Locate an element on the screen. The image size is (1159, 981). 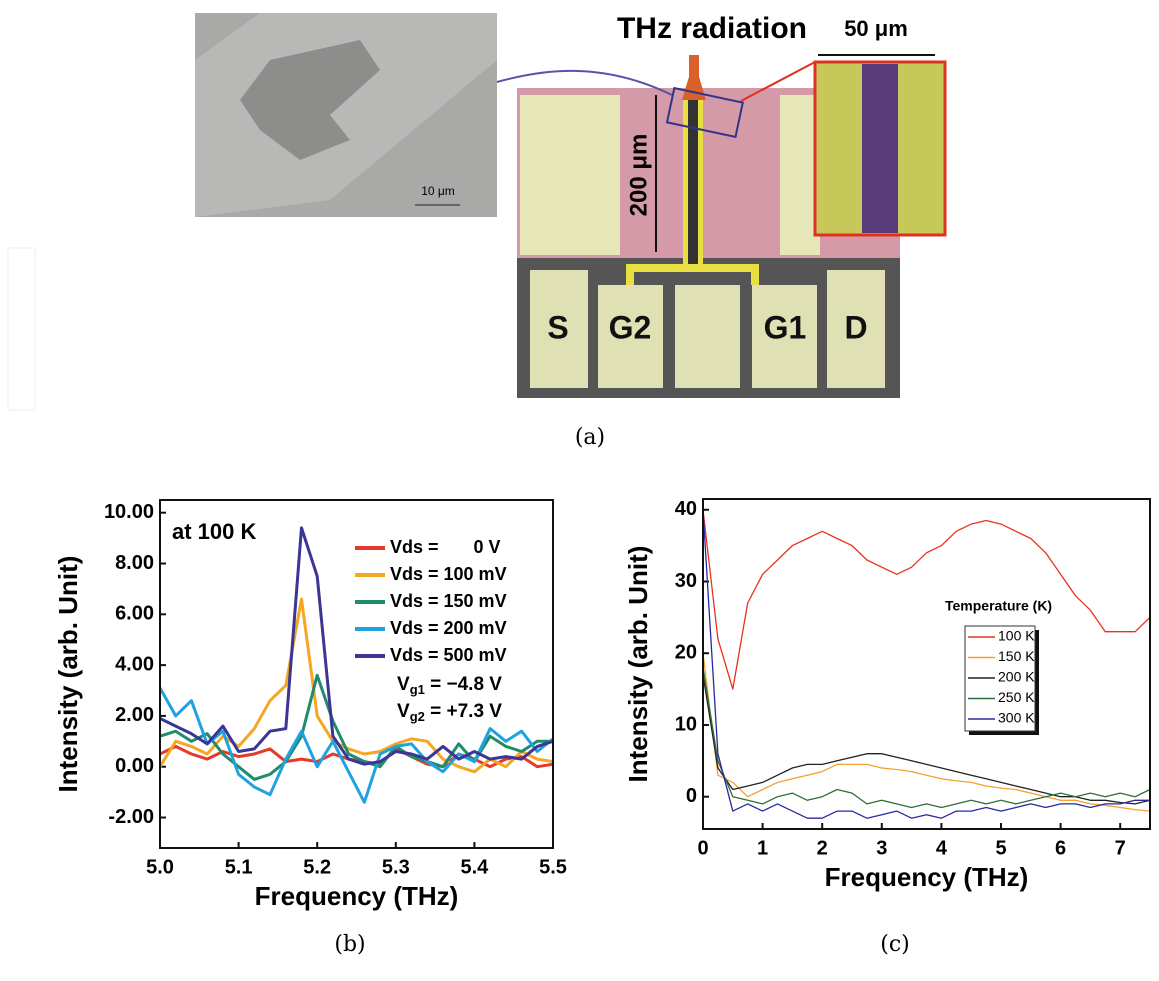
pad-label: D is located at coordinates (855, 327).